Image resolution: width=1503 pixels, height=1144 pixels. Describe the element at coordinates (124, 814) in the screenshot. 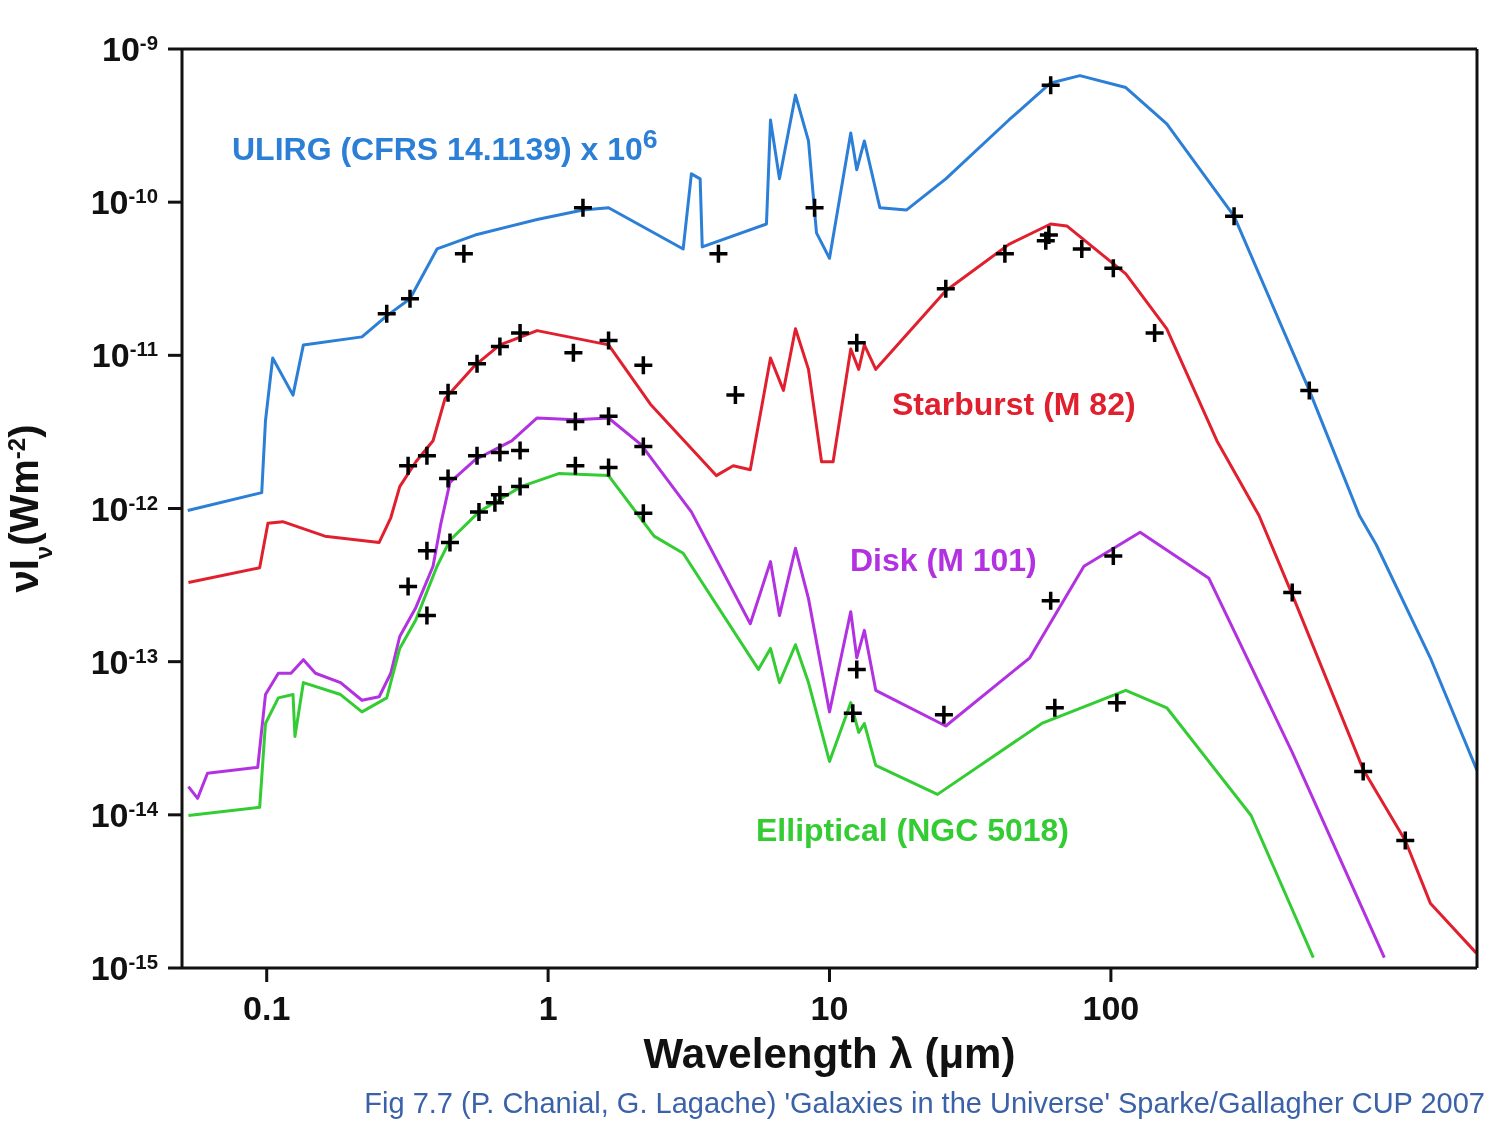

I see `y-tick-label: 10$^{-14}$` at that location.